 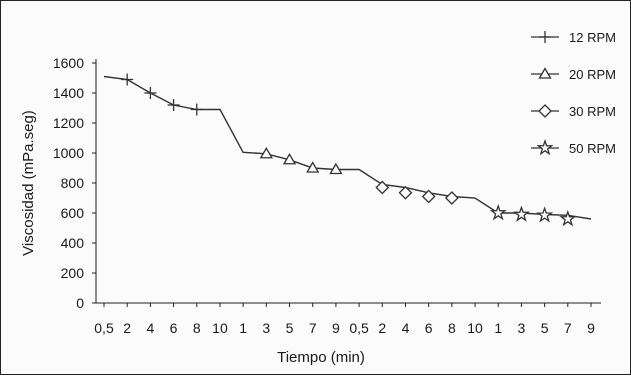 I want to click on legend-item: 20 RPM, so click(x=573, y=74).